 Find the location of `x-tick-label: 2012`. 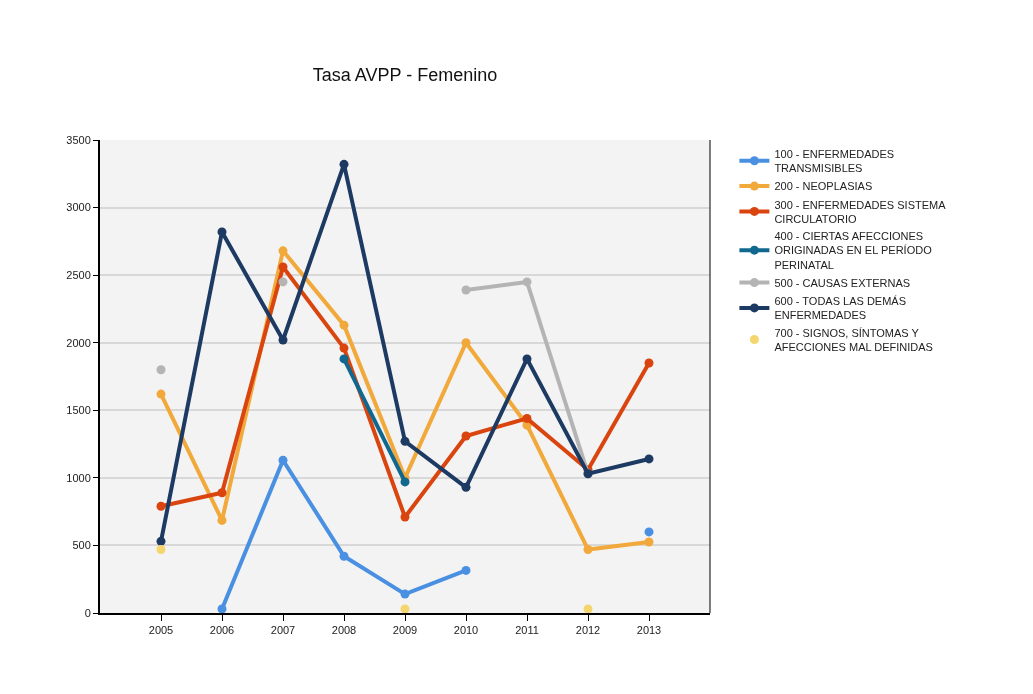

x-tick-label: 2012 is located at coordinates (588, 630).